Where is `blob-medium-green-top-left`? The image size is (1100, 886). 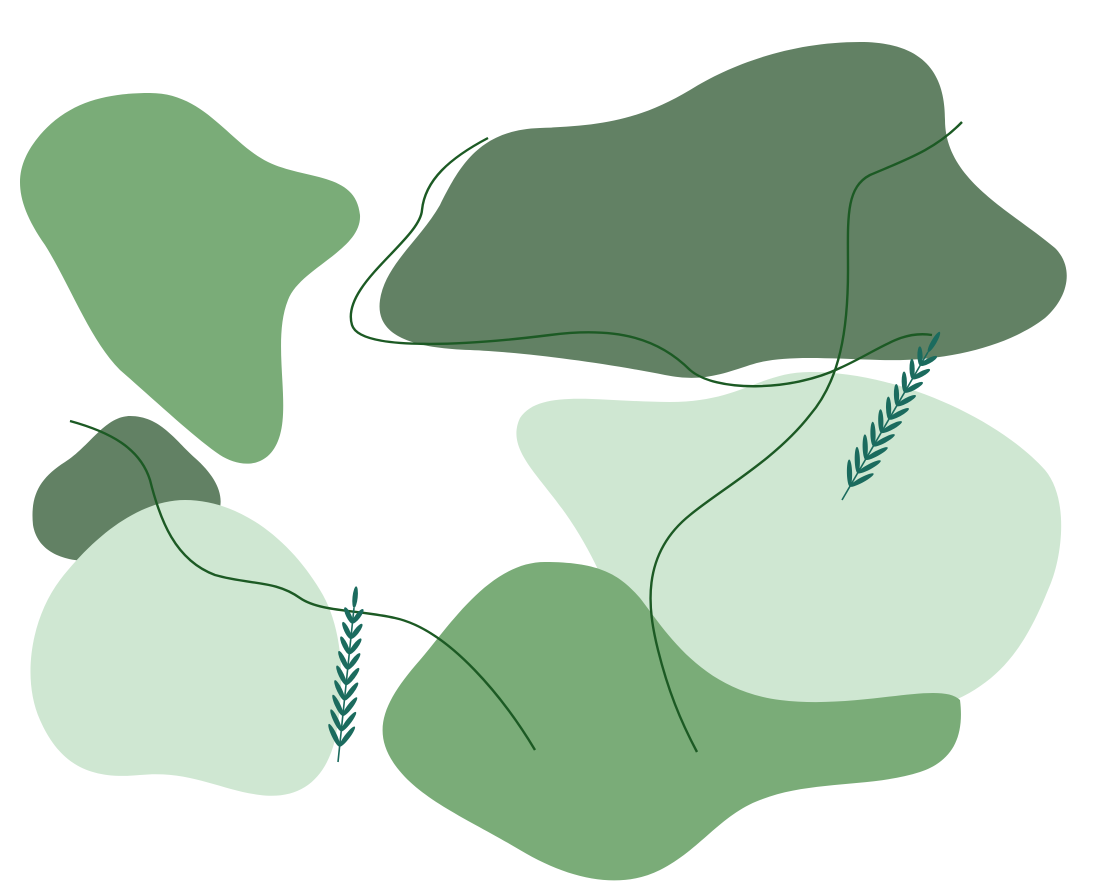
blob-medium-green-top-left is located at coordinates (190, 278).